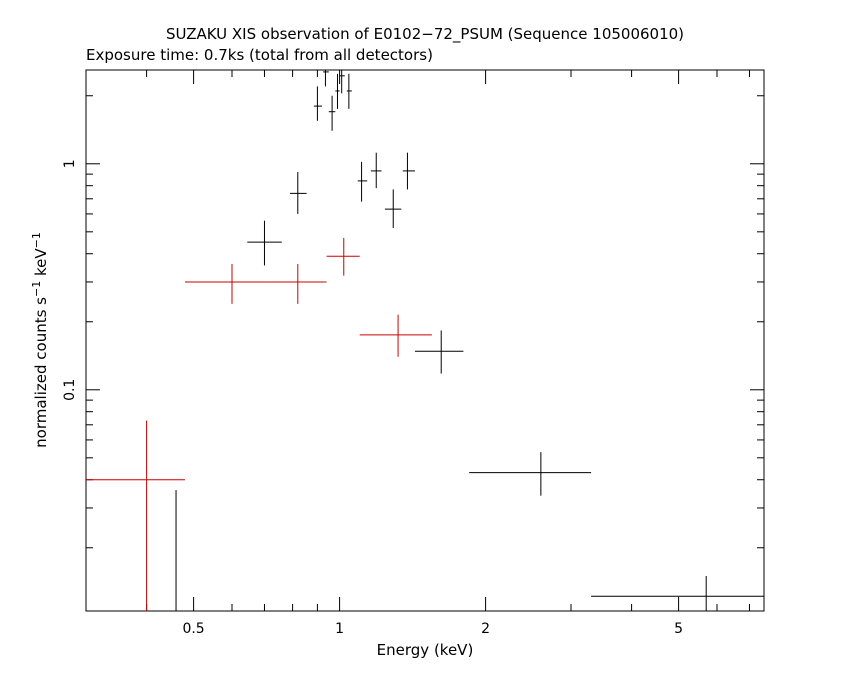  I want to click on y-tick-label: 1, so click(70, 163).